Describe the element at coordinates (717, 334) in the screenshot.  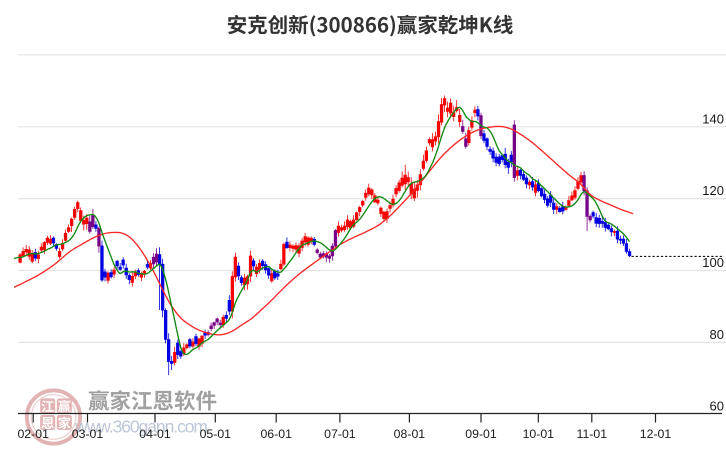
I see `svg-text: 80` at that location.